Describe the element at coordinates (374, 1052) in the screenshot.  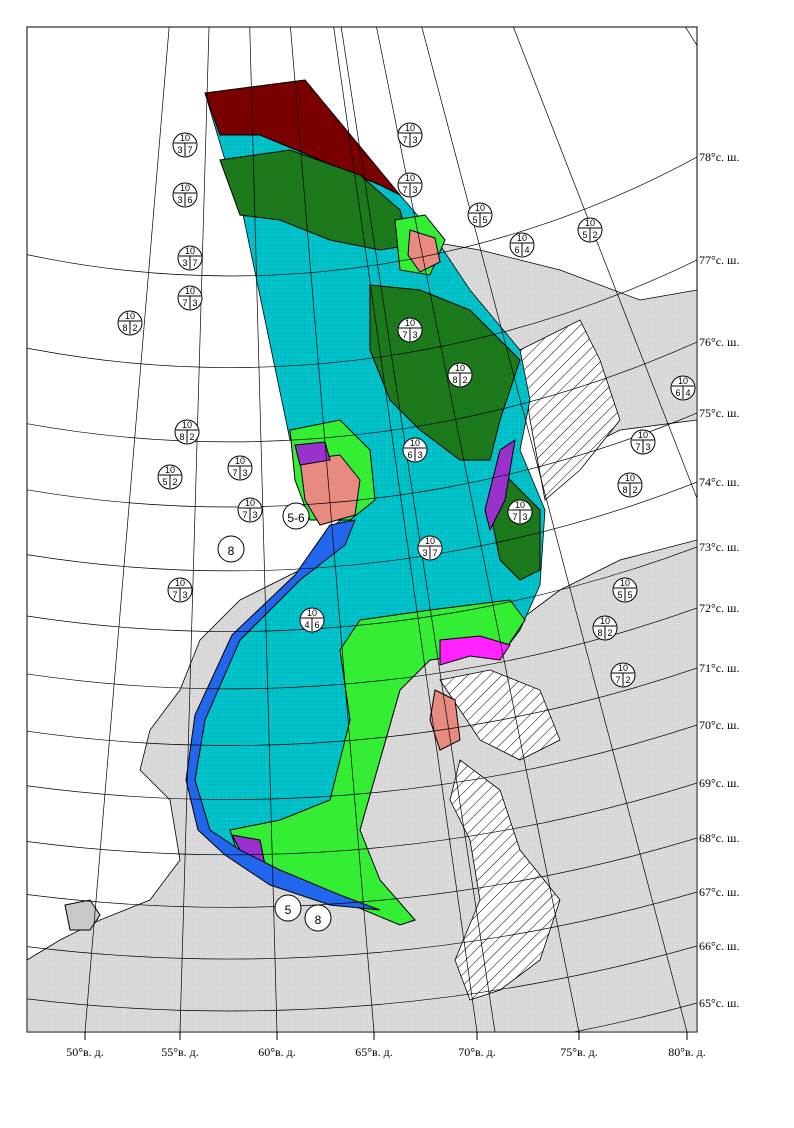
I see `longitude-label: 65°в. д.` at that location.